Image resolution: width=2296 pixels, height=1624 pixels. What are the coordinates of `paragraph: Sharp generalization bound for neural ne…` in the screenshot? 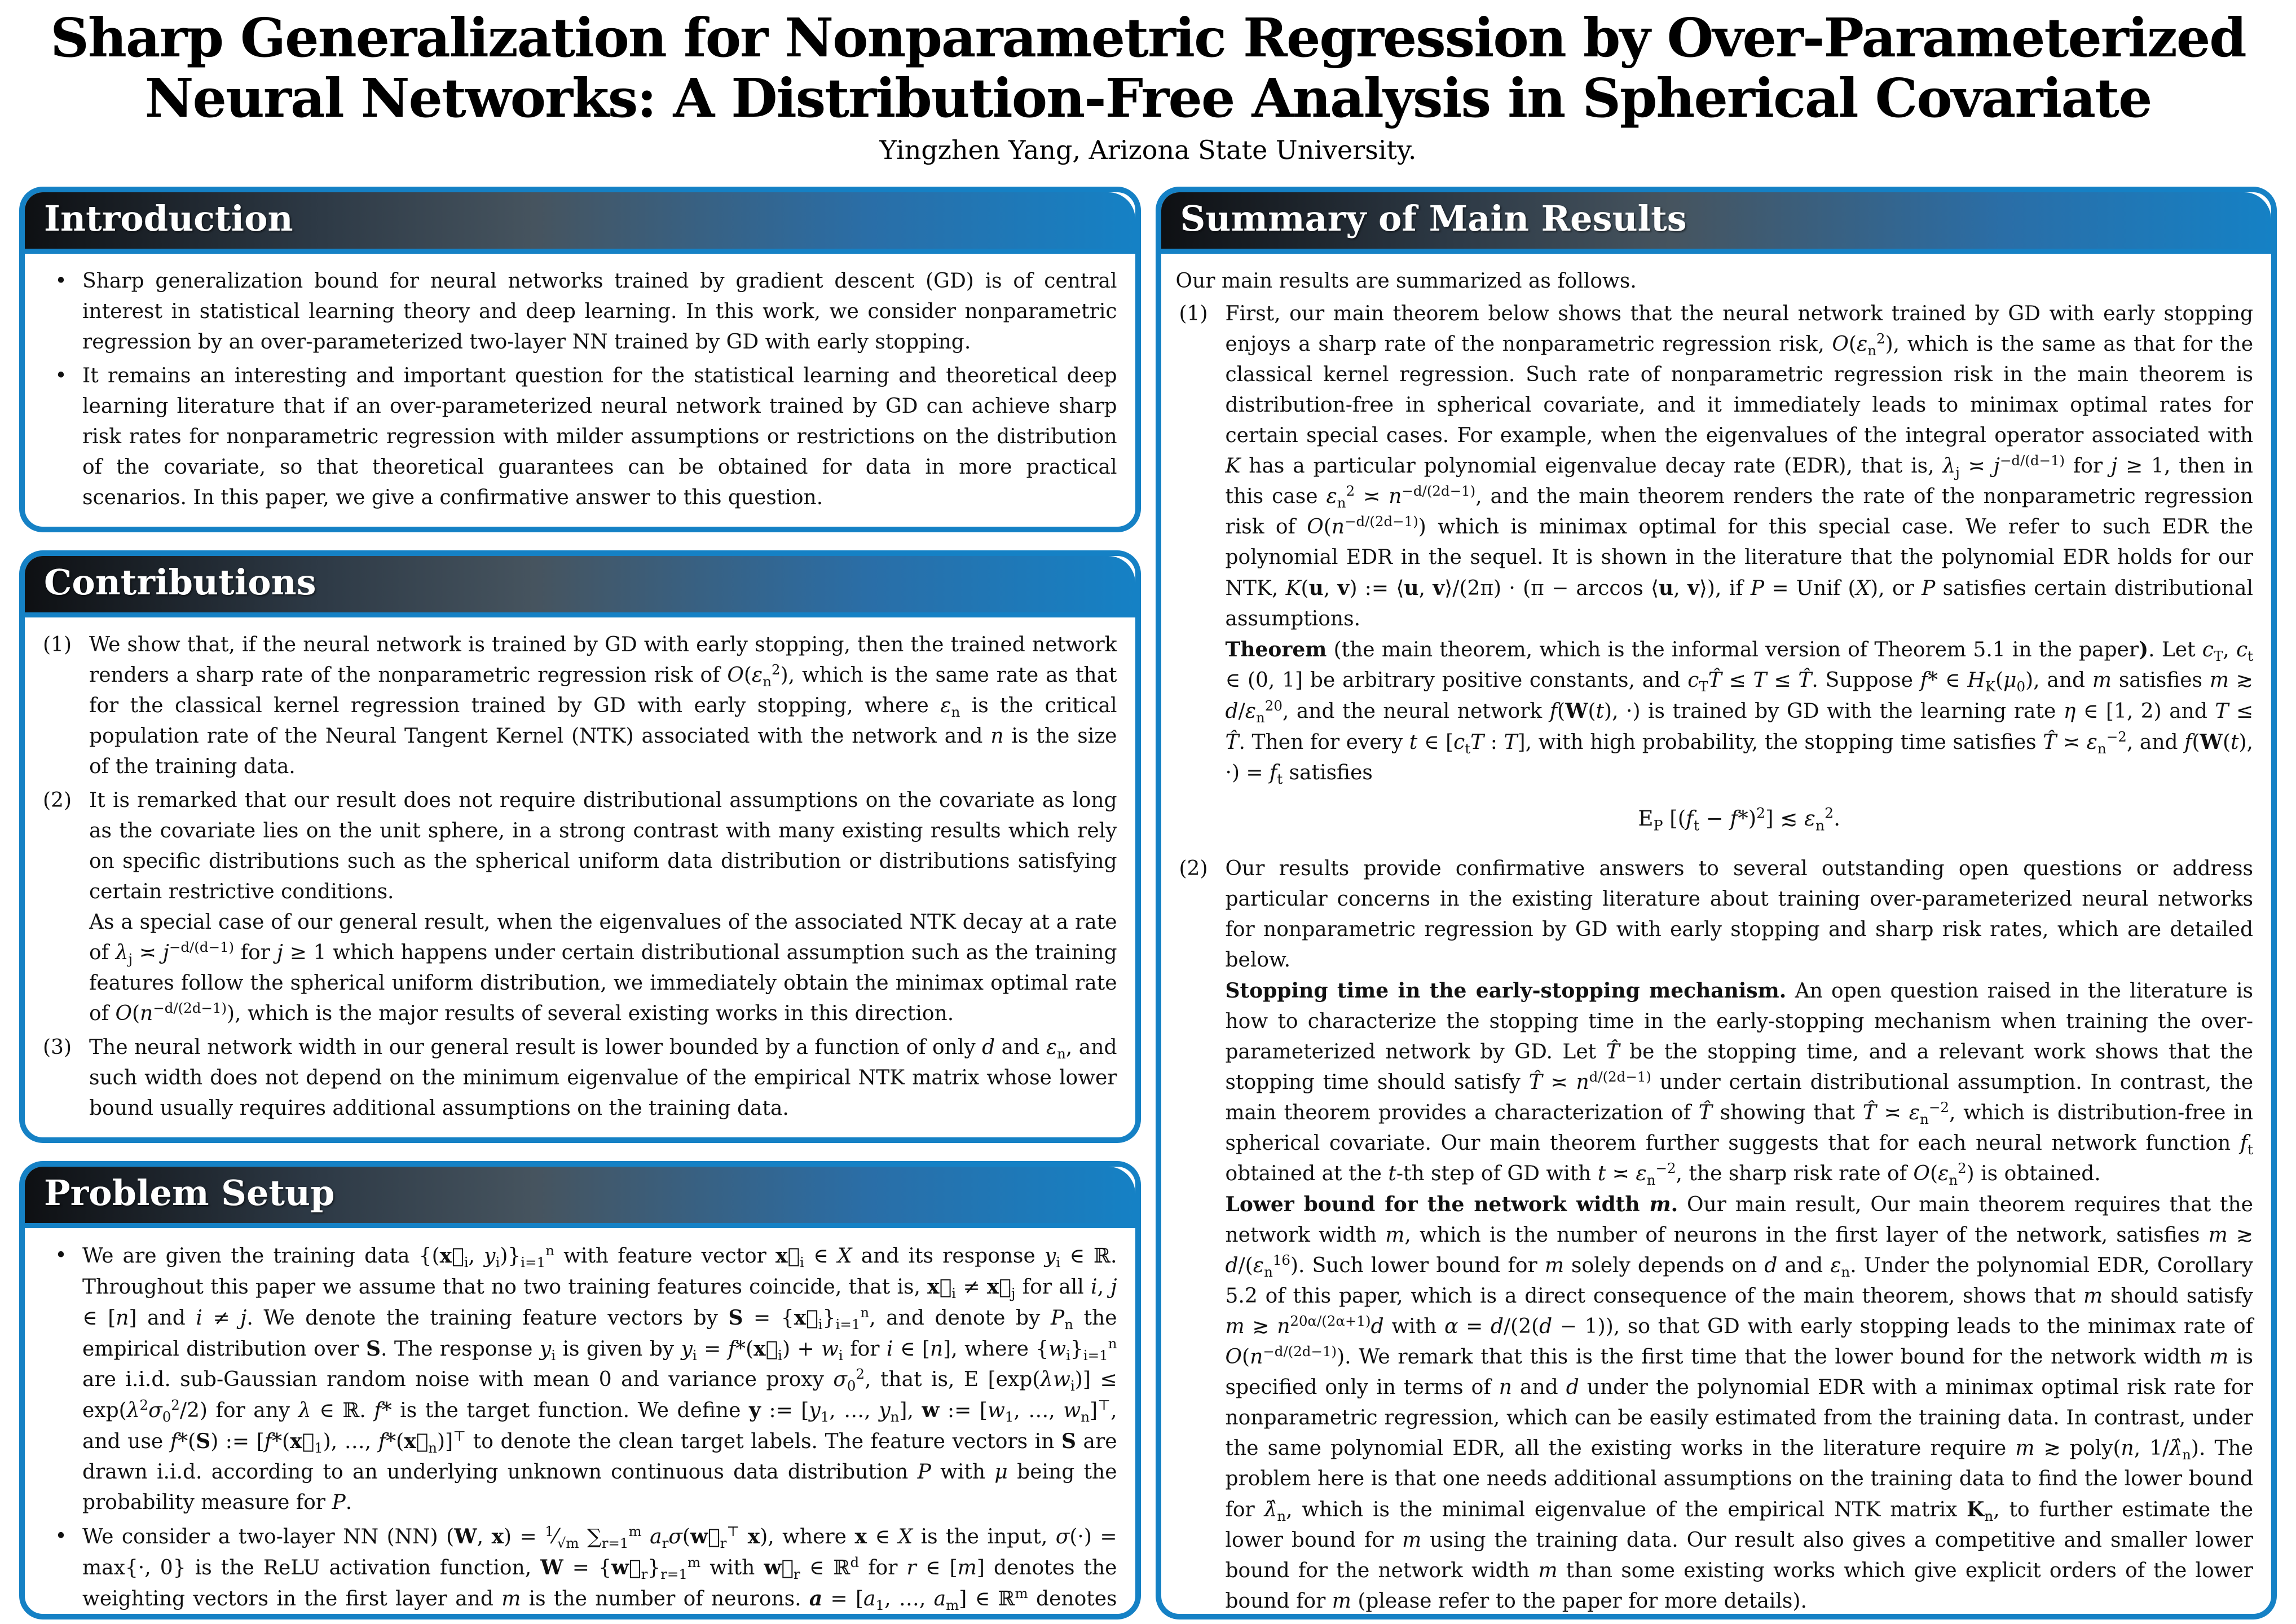 It's located at (599, 312).